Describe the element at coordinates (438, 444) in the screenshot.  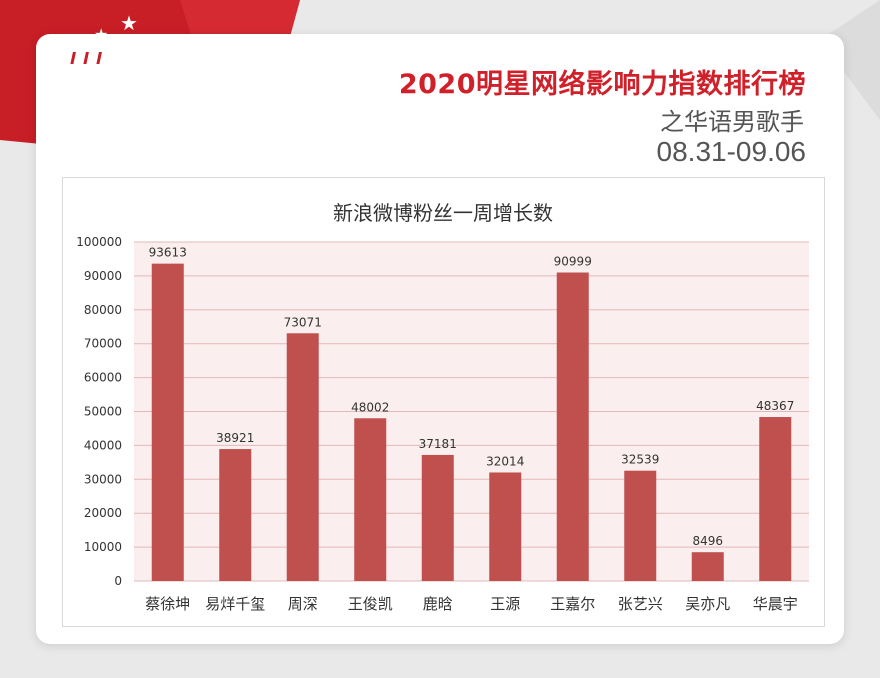
I see `data-label: 37181` at that location.